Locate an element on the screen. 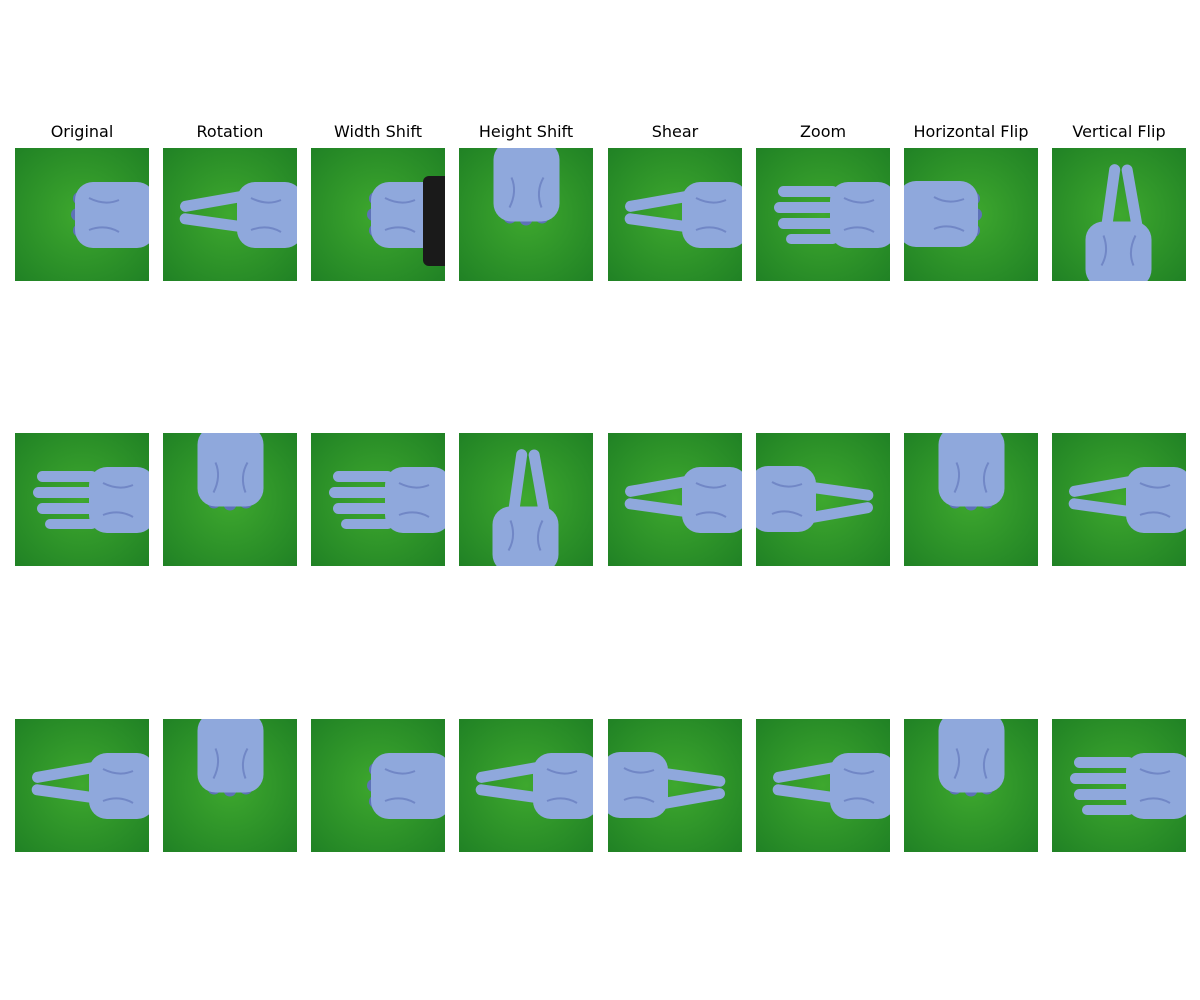  augmented-image-r2-c5 is located at coordinates (675, 499).